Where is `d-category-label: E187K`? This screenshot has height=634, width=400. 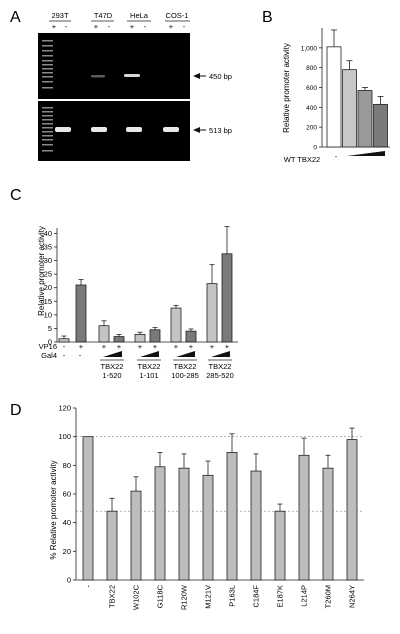
d-category-label: E187K is located at coordinates (280, 596).